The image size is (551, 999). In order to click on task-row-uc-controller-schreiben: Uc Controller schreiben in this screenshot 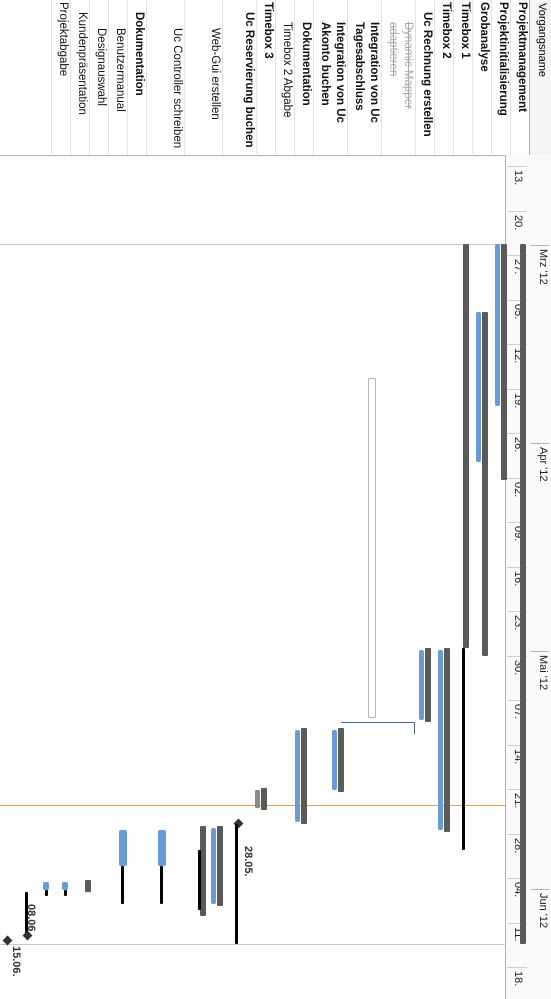, I will do `click(165, 77)`.